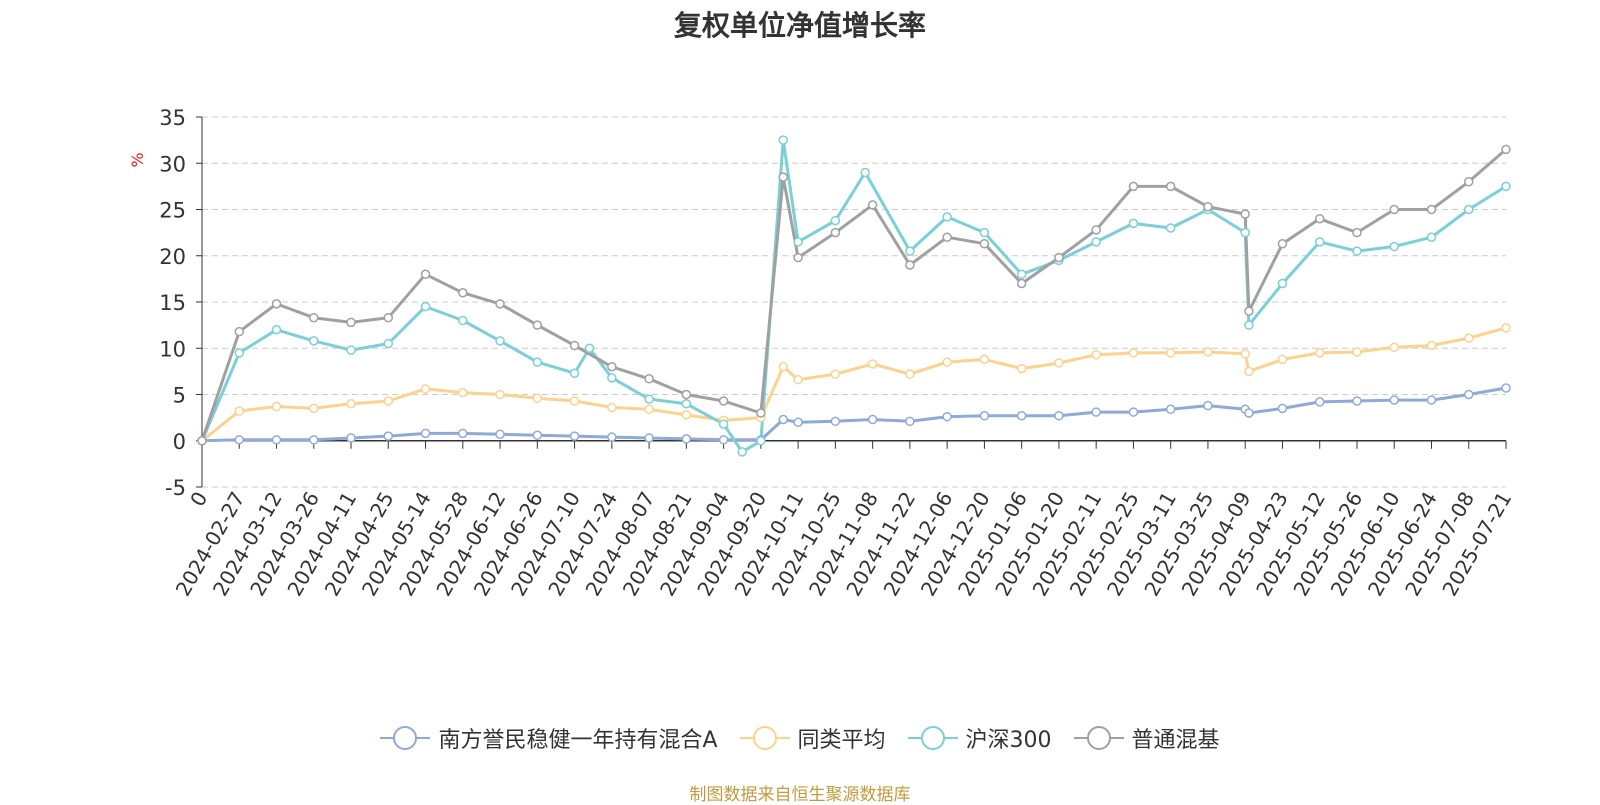 The image size is (1600, 805). Describe the element at coordinates (175, 488) in the screenshot. I see `y-tick-label: -5` at that location.